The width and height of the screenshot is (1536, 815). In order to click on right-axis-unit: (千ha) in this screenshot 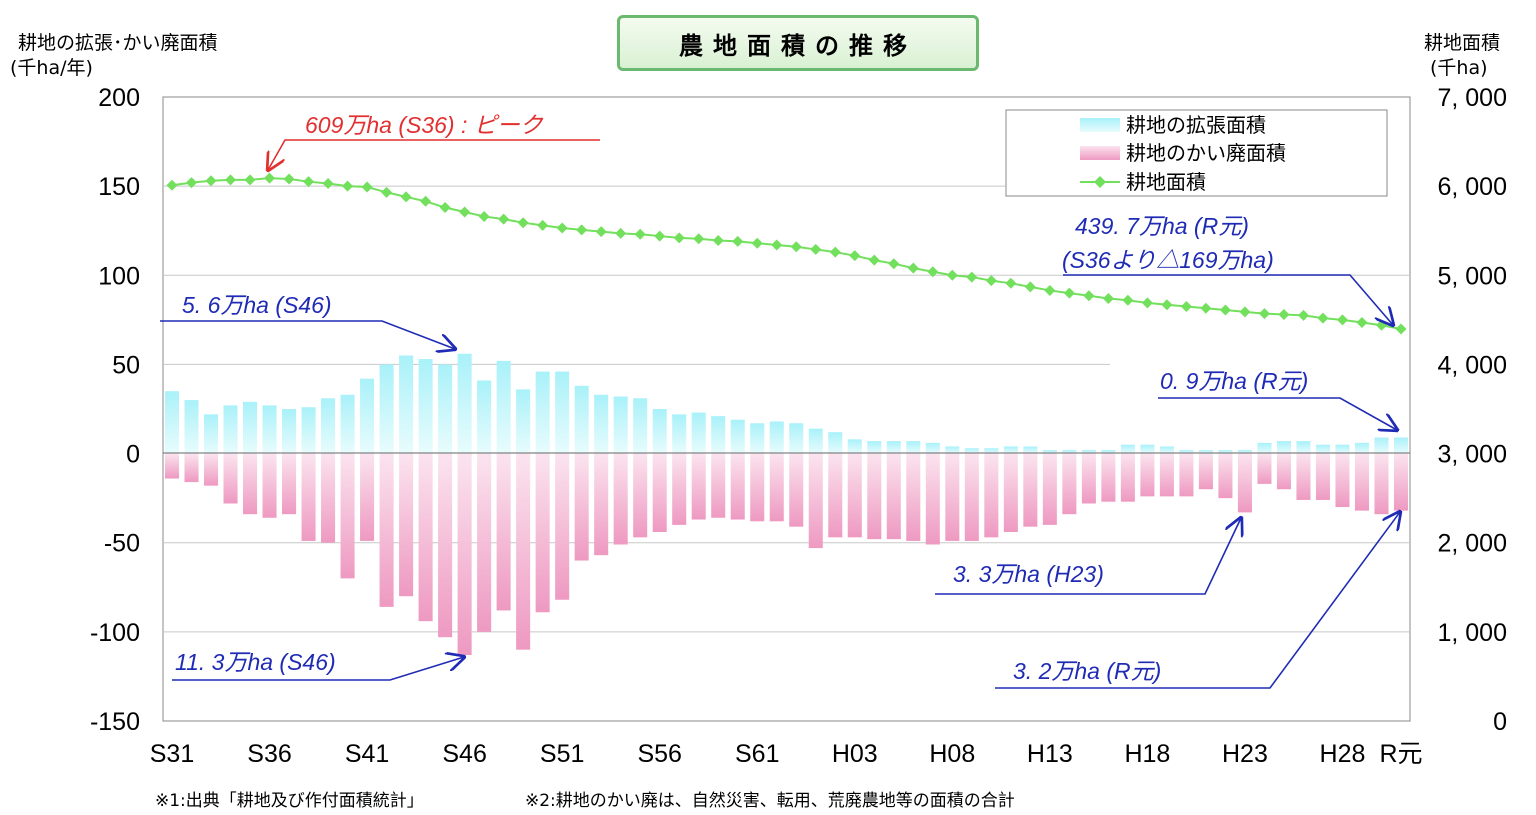, I will do `click(1459, 68)`.